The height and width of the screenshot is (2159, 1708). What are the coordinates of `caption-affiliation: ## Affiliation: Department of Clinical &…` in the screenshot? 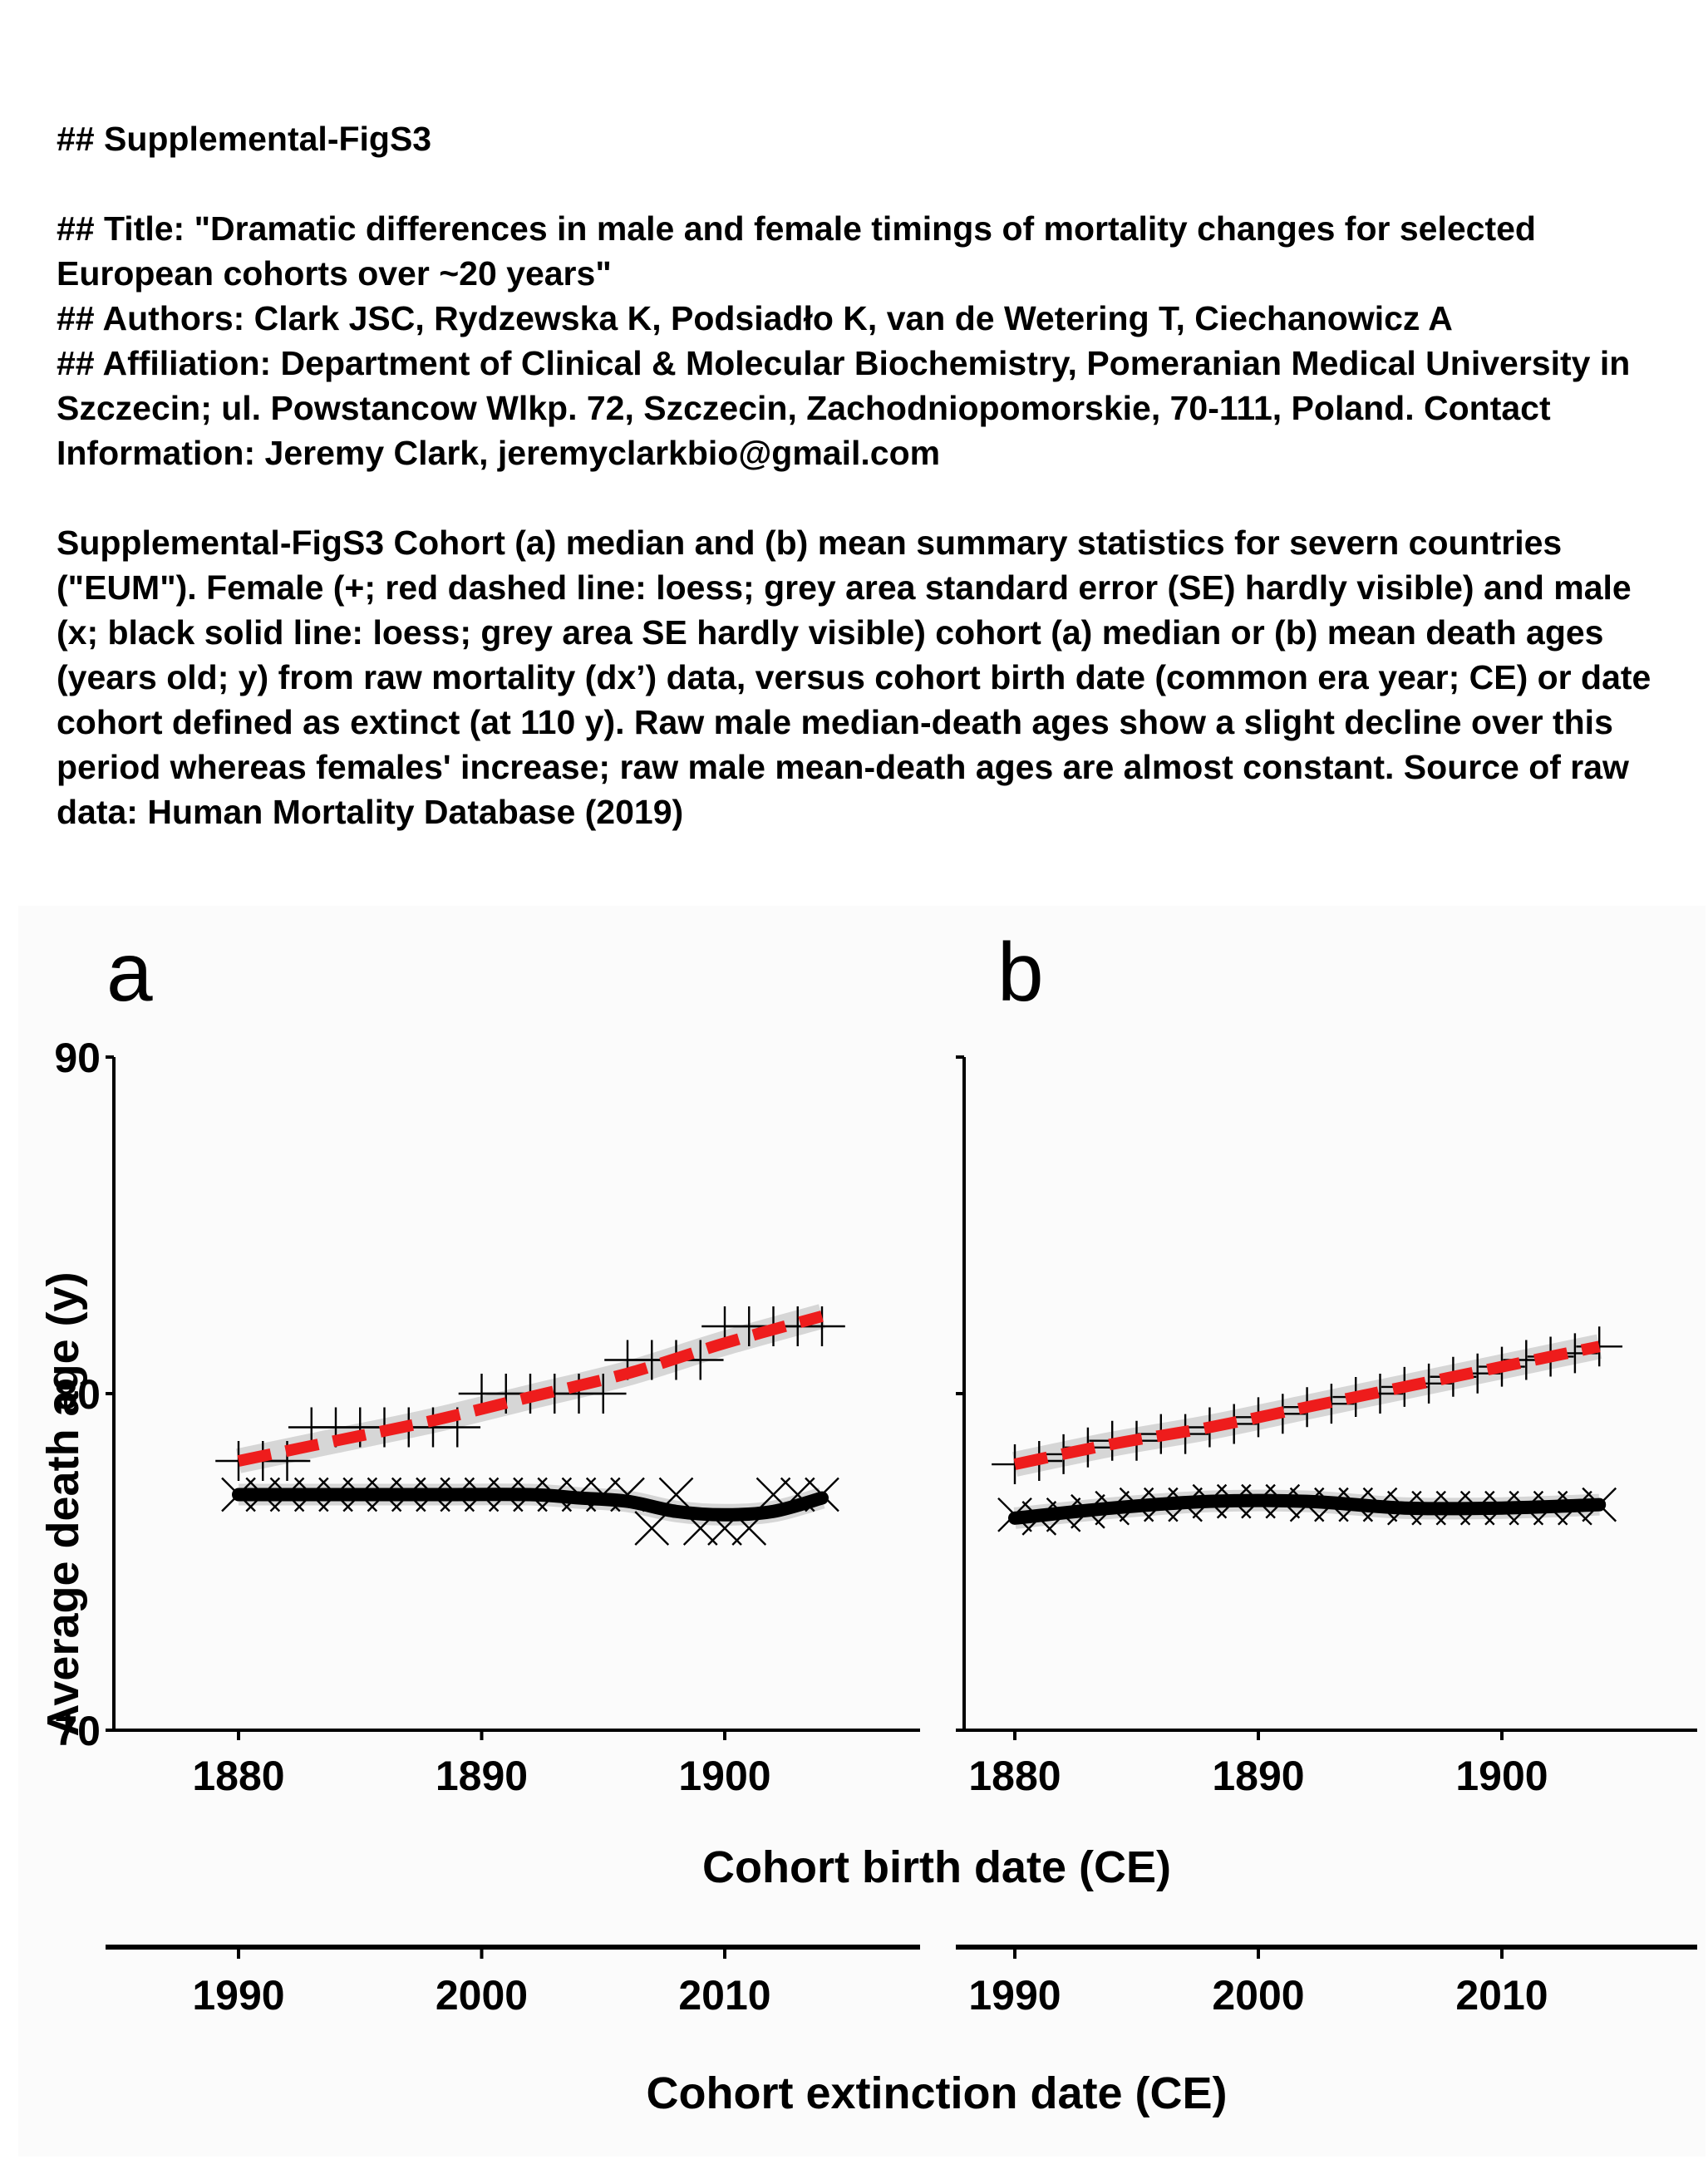 It's located at (844, 408).